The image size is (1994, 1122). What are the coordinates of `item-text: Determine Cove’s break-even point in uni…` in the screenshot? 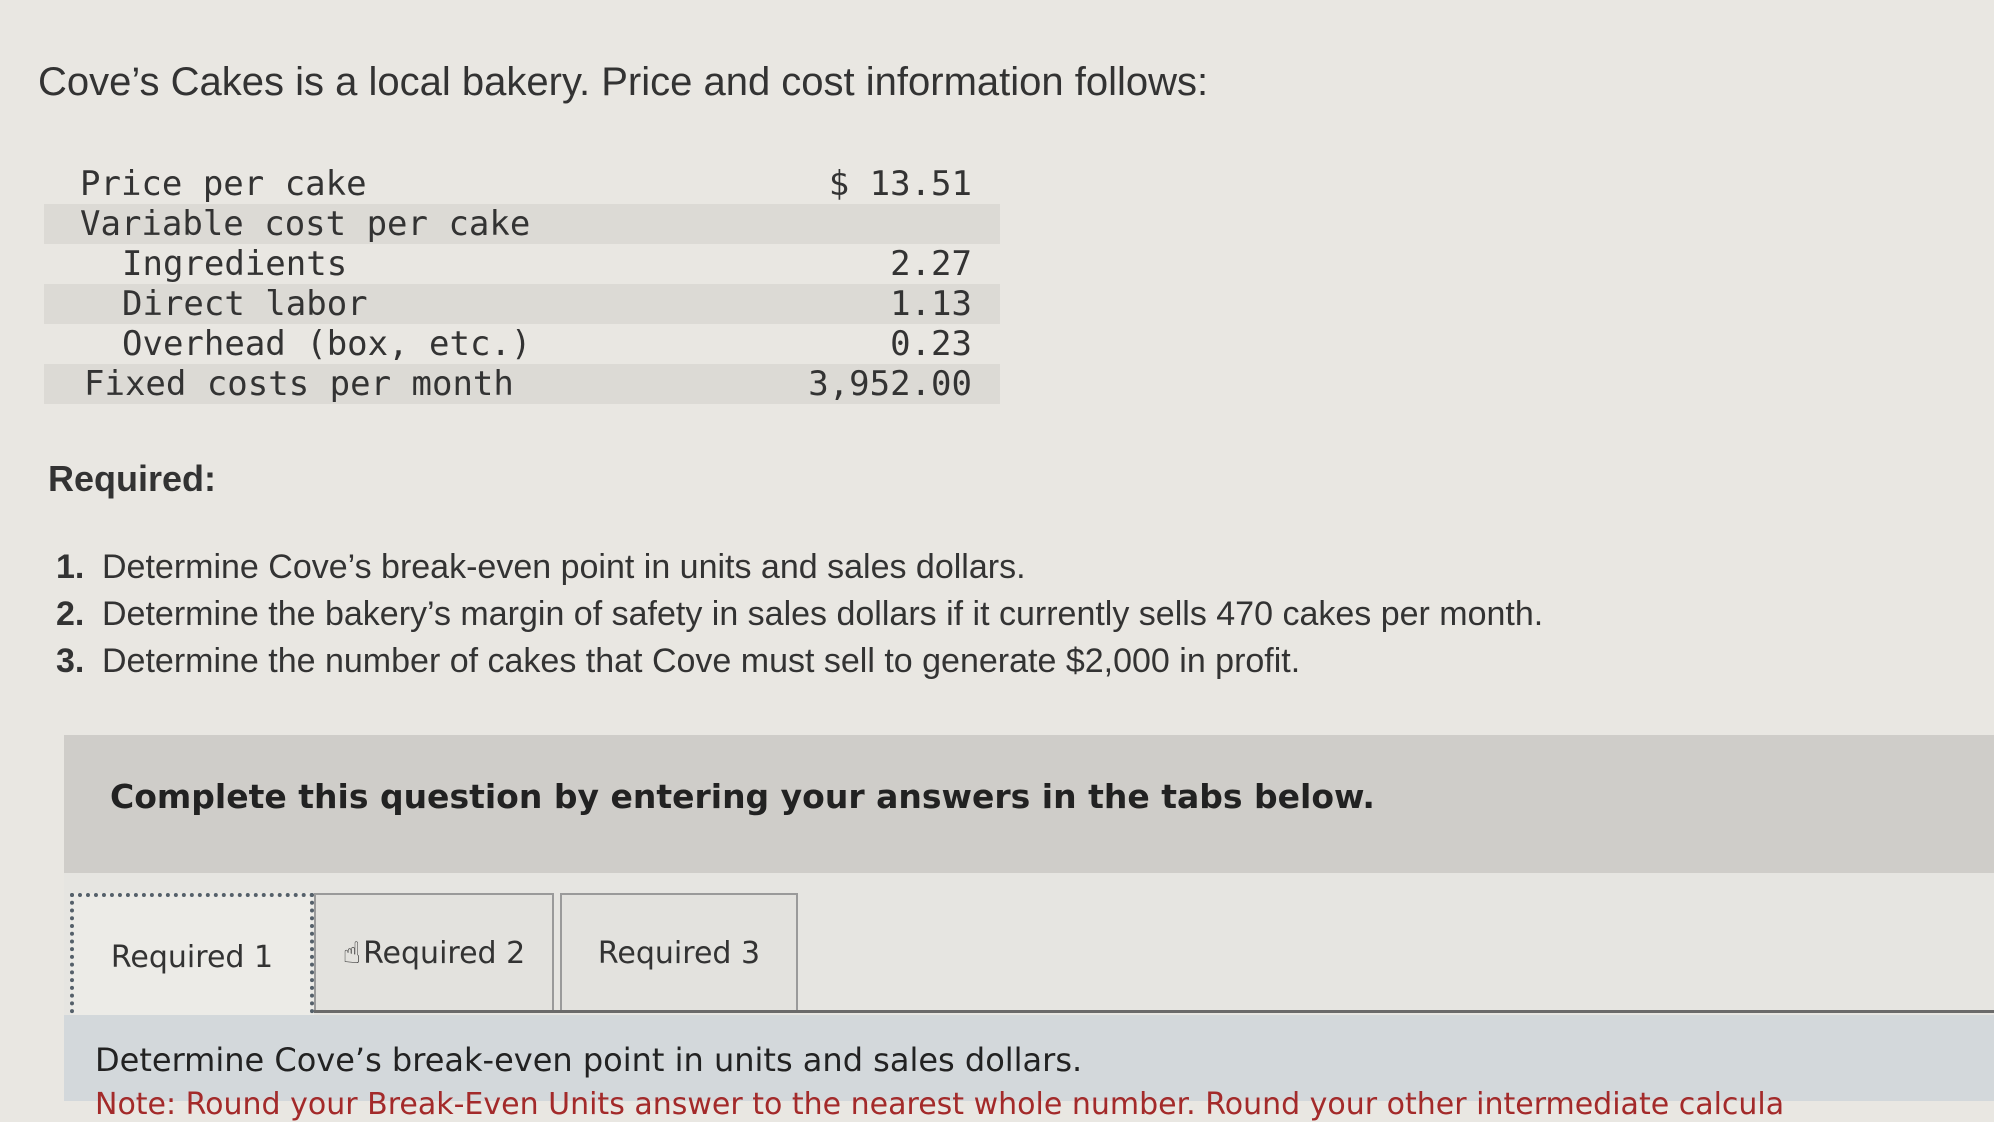 It's located at (564, 567).